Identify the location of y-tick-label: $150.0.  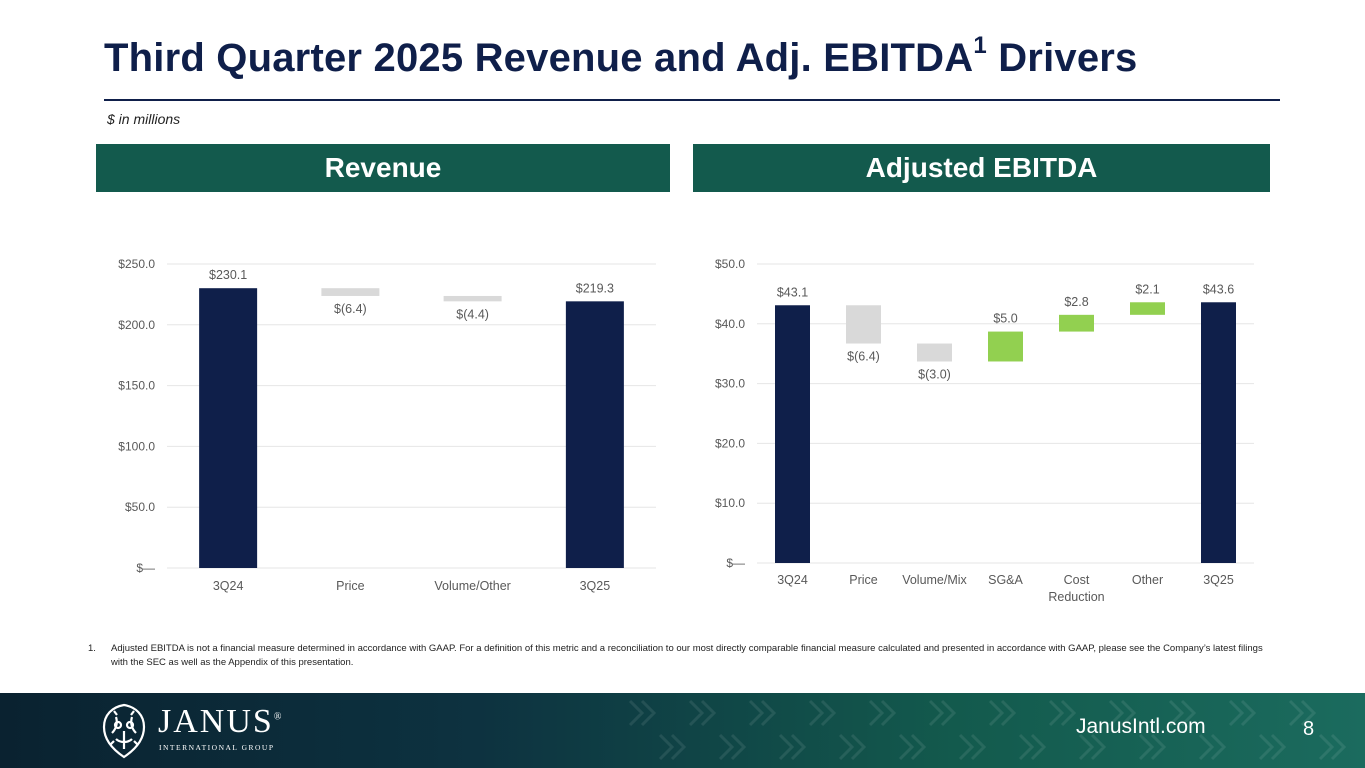
(136, 386).